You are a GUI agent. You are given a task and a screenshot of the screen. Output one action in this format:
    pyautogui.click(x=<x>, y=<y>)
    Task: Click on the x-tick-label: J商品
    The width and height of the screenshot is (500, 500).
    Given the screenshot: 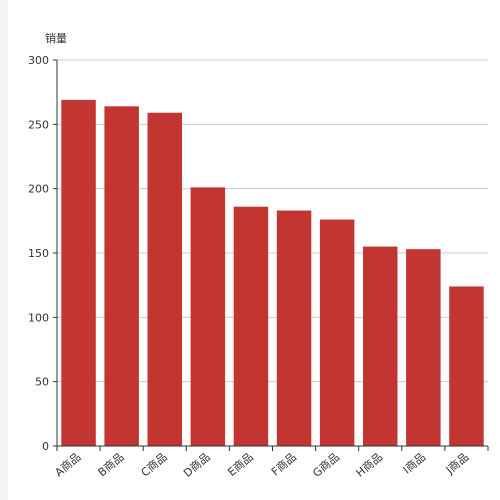 What is the action you would take?
    pyautogui.click(x=456, y=464)
    